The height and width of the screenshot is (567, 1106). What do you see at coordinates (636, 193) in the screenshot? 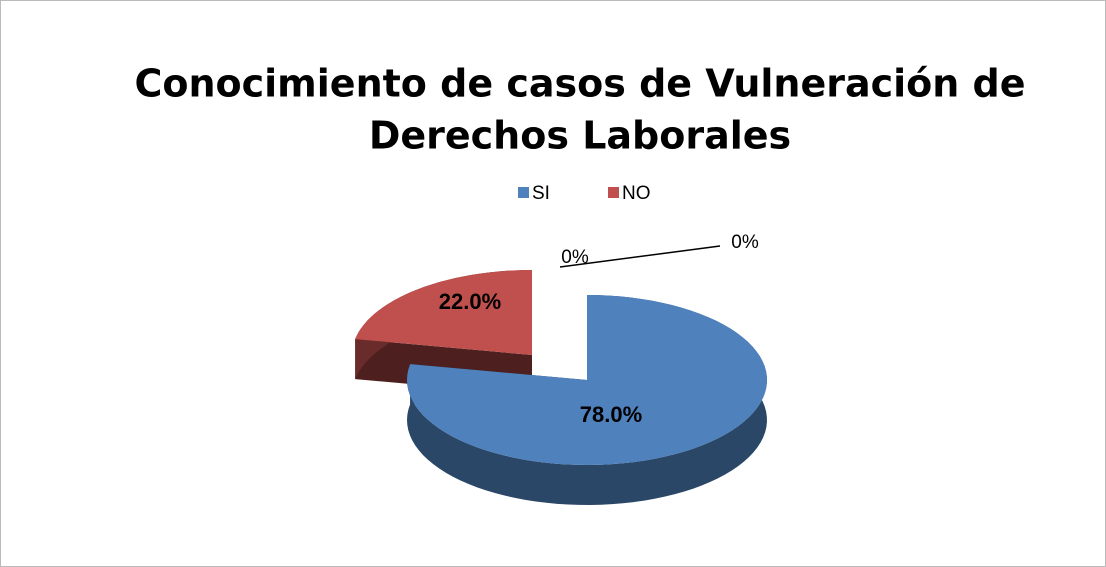
I see `legend-label: NO` at bounding box center [636, 193].